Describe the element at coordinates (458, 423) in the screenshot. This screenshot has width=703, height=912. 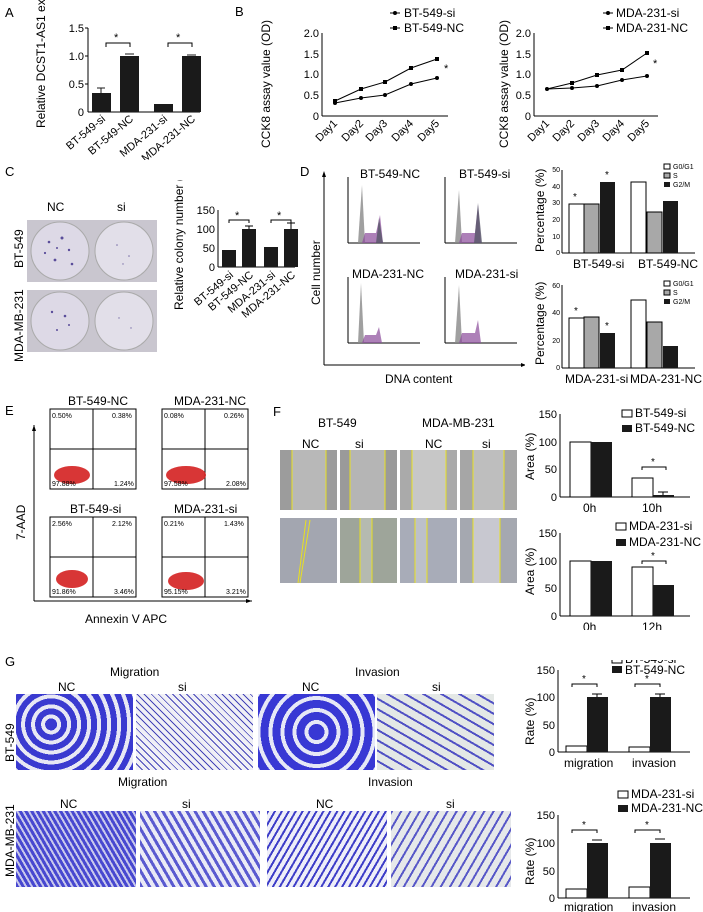
I see `wound-group-label-mda: MDA-MB-231` at that location.